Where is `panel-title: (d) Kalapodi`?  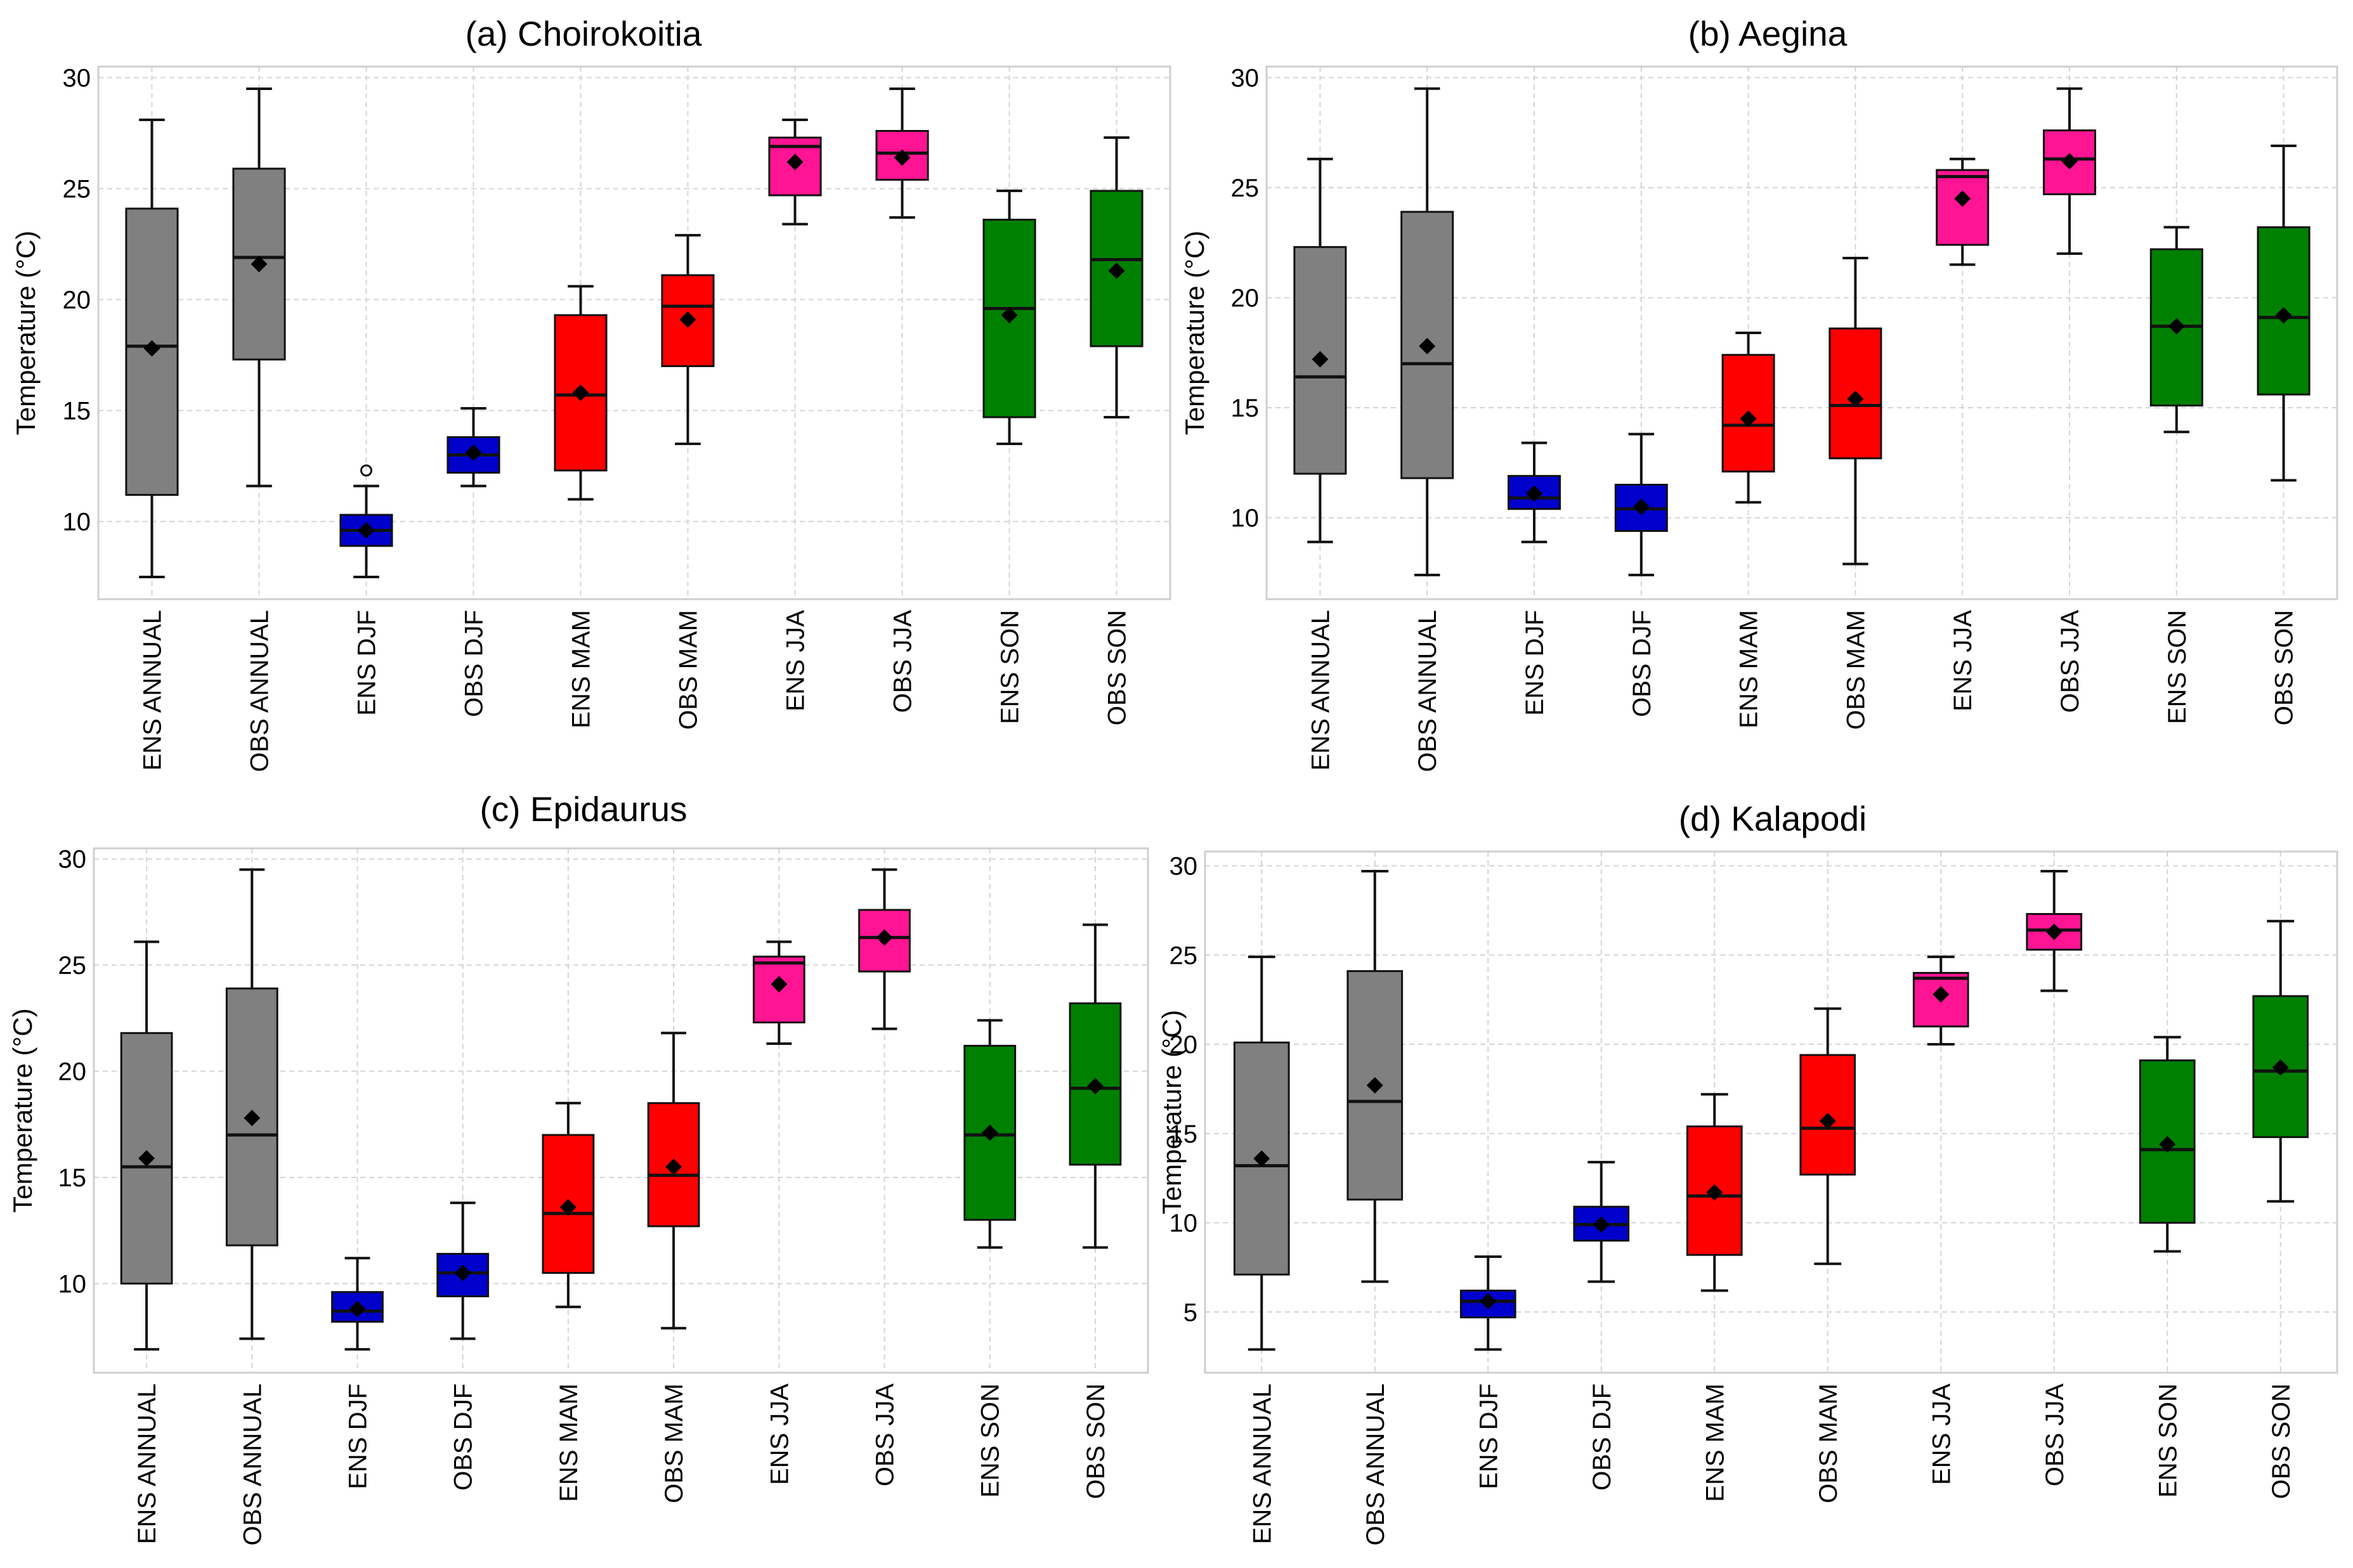
panel-title: (d) Kalapodi is located at coordinates (1773, 818).